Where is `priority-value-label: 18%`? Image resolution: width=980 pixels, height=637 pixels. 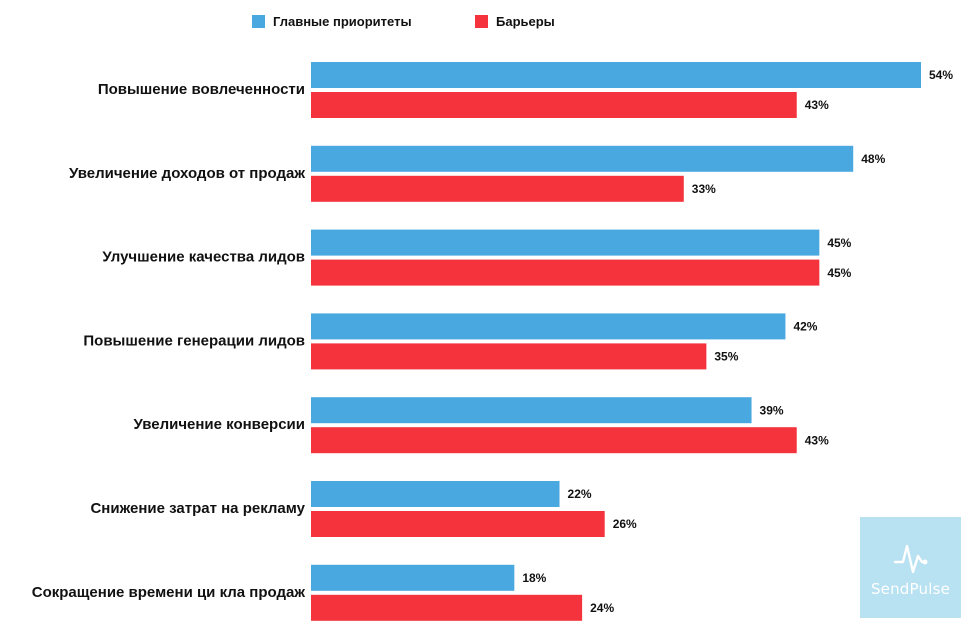 priority-value-label: 18% is located at coordinates (534, 578).